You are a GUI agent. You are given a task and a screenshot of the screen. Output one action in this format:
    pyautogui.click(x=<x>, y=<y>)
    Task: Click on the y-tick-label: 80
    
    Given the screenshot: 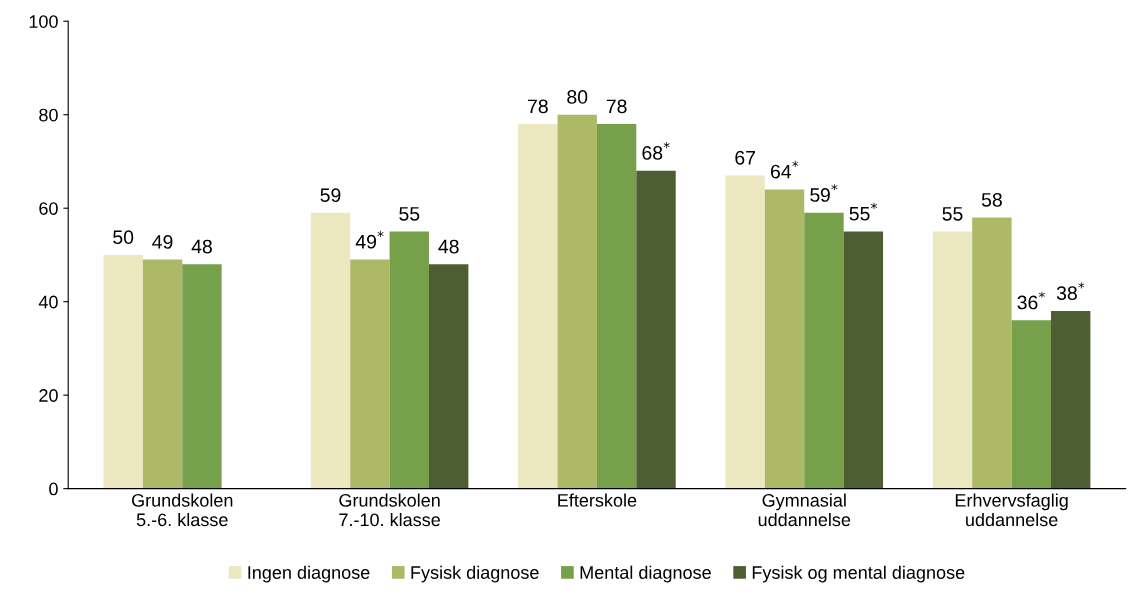 What is the action you would take?
    pyautogui.click(x=48, y=115)
    